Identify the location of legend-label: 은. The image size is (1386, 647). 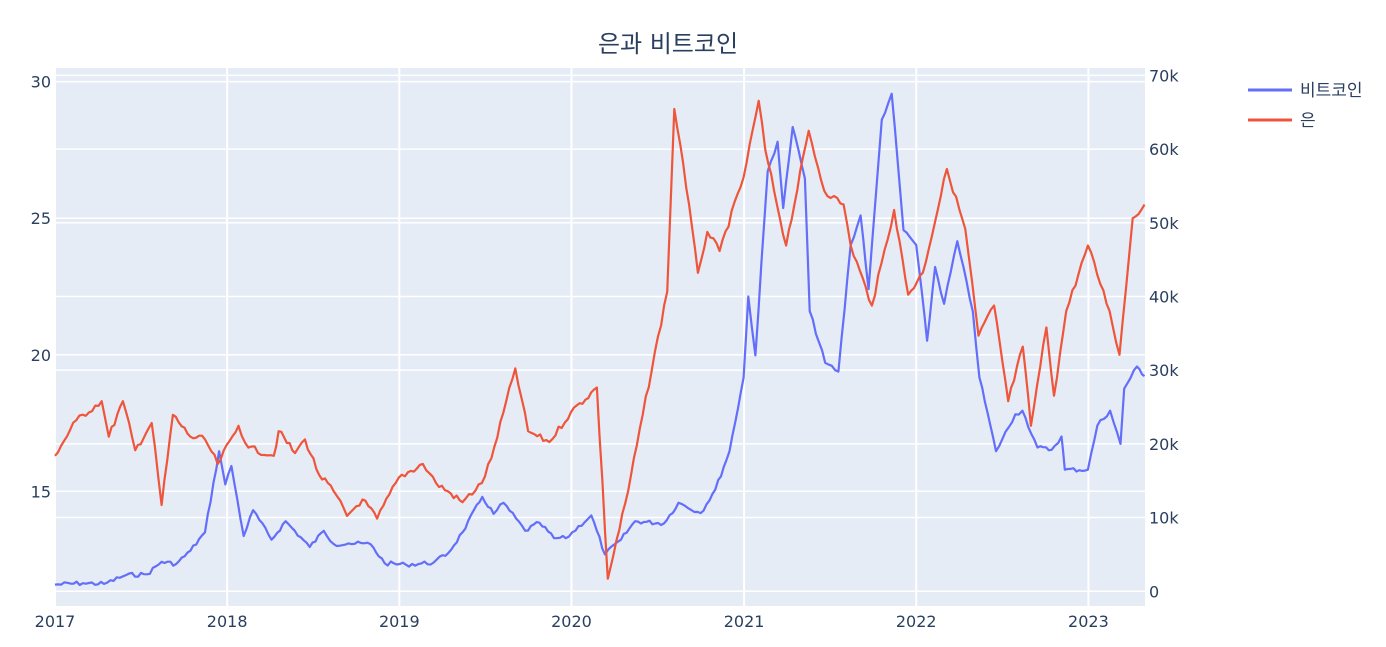
(1308, 121).